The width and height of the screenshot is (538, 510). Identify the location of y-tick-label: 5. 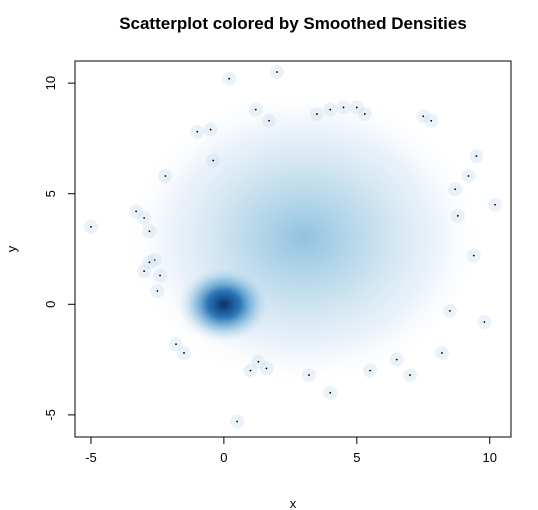
(50, 193).